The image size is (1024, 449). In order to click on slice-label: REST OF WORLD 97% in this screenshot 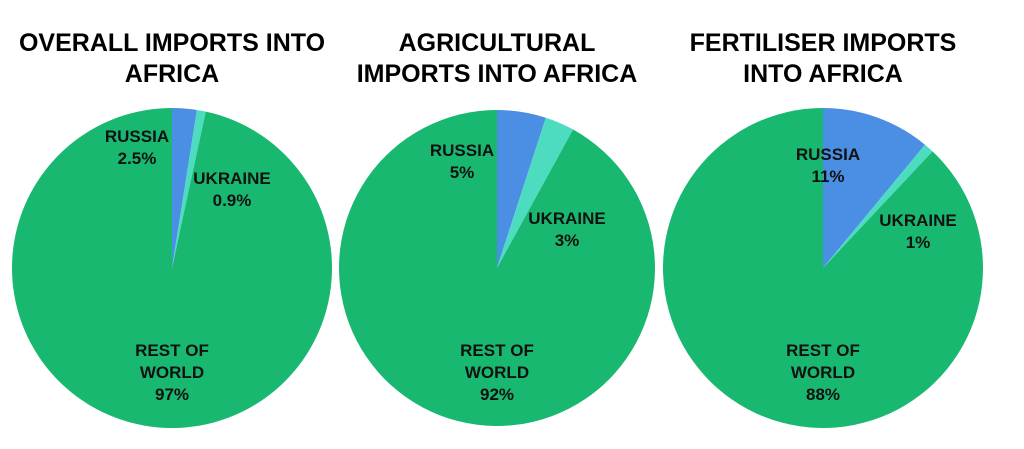, I will do `click(172, 373)`.